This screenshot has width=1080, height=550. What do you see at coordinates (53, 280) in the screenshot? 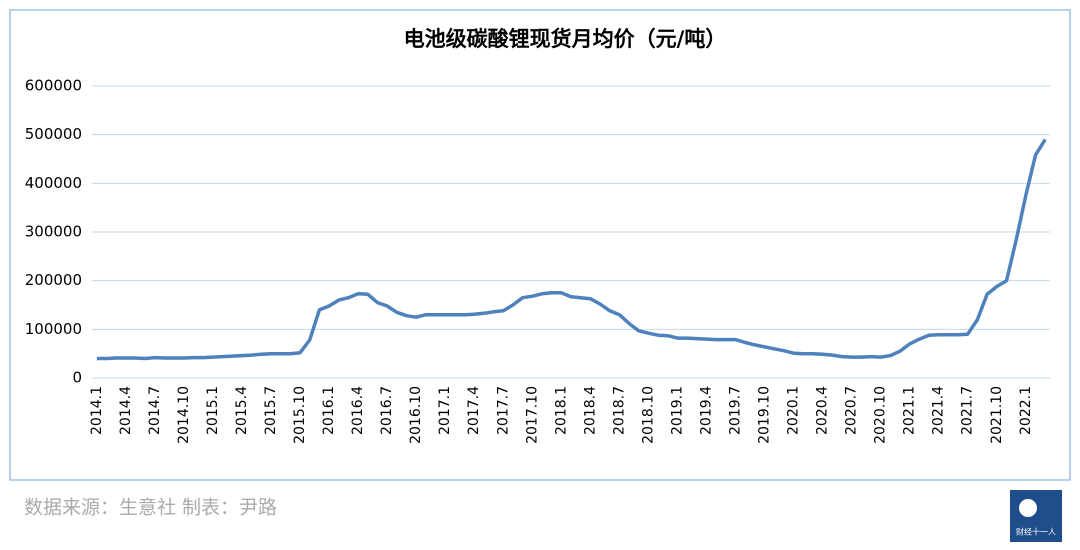
I see `y-tick-label: 200000` at bounding box center [53, 280].